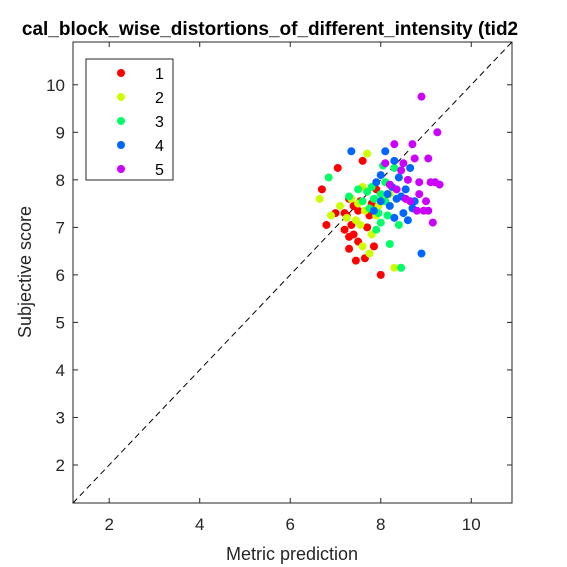 The width and height of the screenshot is (567, 567). Describe the element at coordinates (159, 98) in the screenshot. I see `legend-label-2: 2` at that location.